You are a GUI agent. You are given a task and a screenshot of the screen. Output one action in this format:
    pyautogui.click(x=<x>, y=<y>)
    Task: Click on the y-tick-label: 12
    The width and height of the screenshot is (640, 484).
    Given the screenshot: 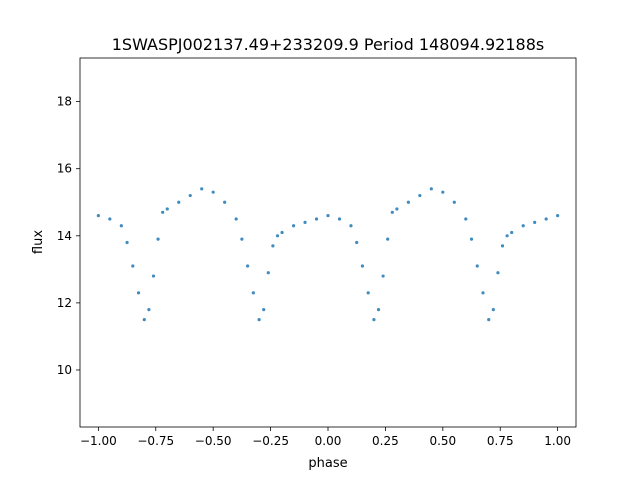 What is the action you would take?
    pyautogui.click(x=64, y=303)
    